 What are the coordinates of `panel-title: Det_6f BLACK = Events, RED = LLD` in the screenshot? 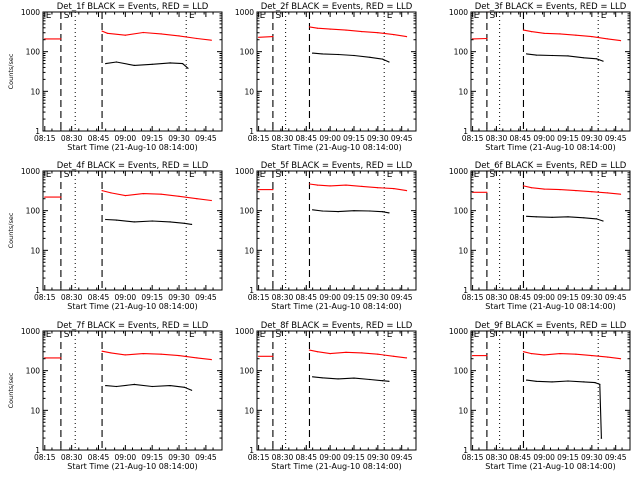 It's located at (551, 166).